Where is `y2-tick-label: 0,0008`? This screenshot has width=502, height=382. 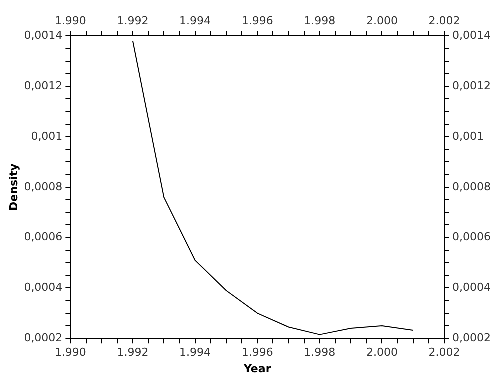
y2-tick-label: 0,0008 is located at coordinates (472, 187).